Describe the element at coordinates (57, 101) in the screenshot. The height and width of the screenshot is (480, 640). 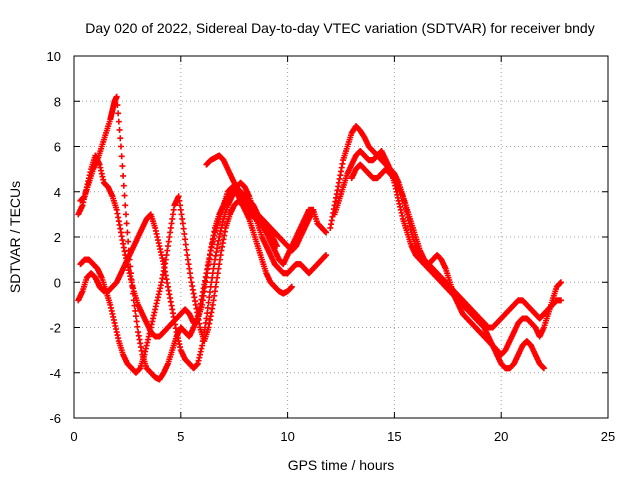
I see `y-tick-label: 8` at that location.